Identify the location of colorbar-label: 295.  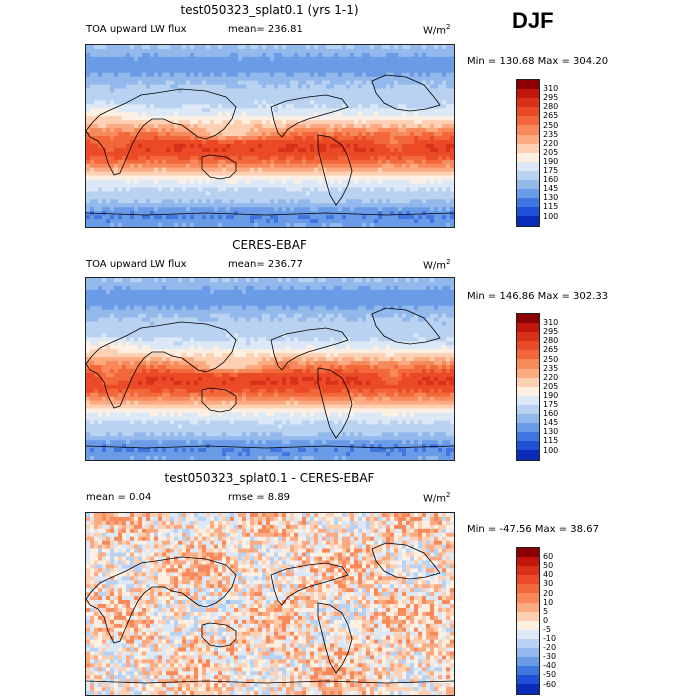
(551, 332).